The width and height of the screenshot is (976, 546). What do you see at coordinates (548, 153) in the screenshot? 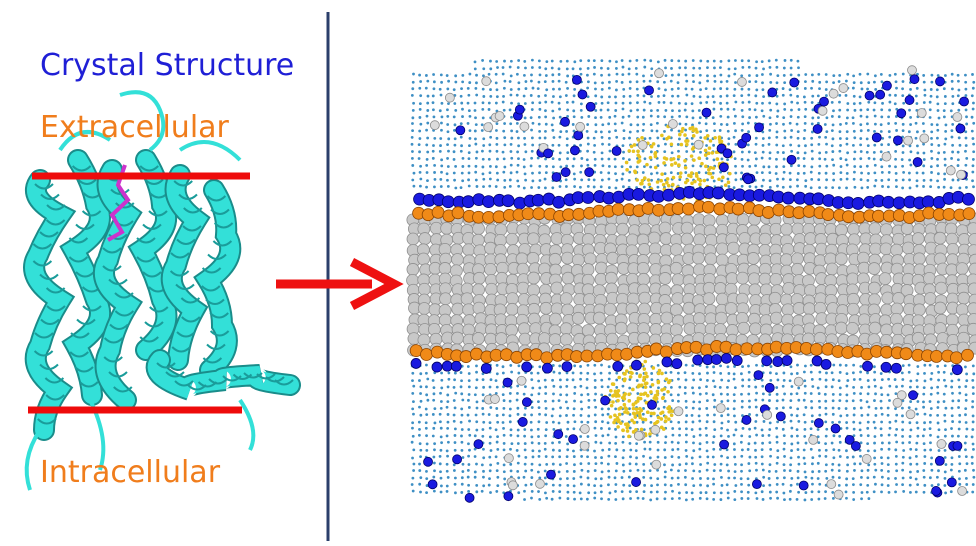
I see `ion-blue` at bounding box center [548, 153].